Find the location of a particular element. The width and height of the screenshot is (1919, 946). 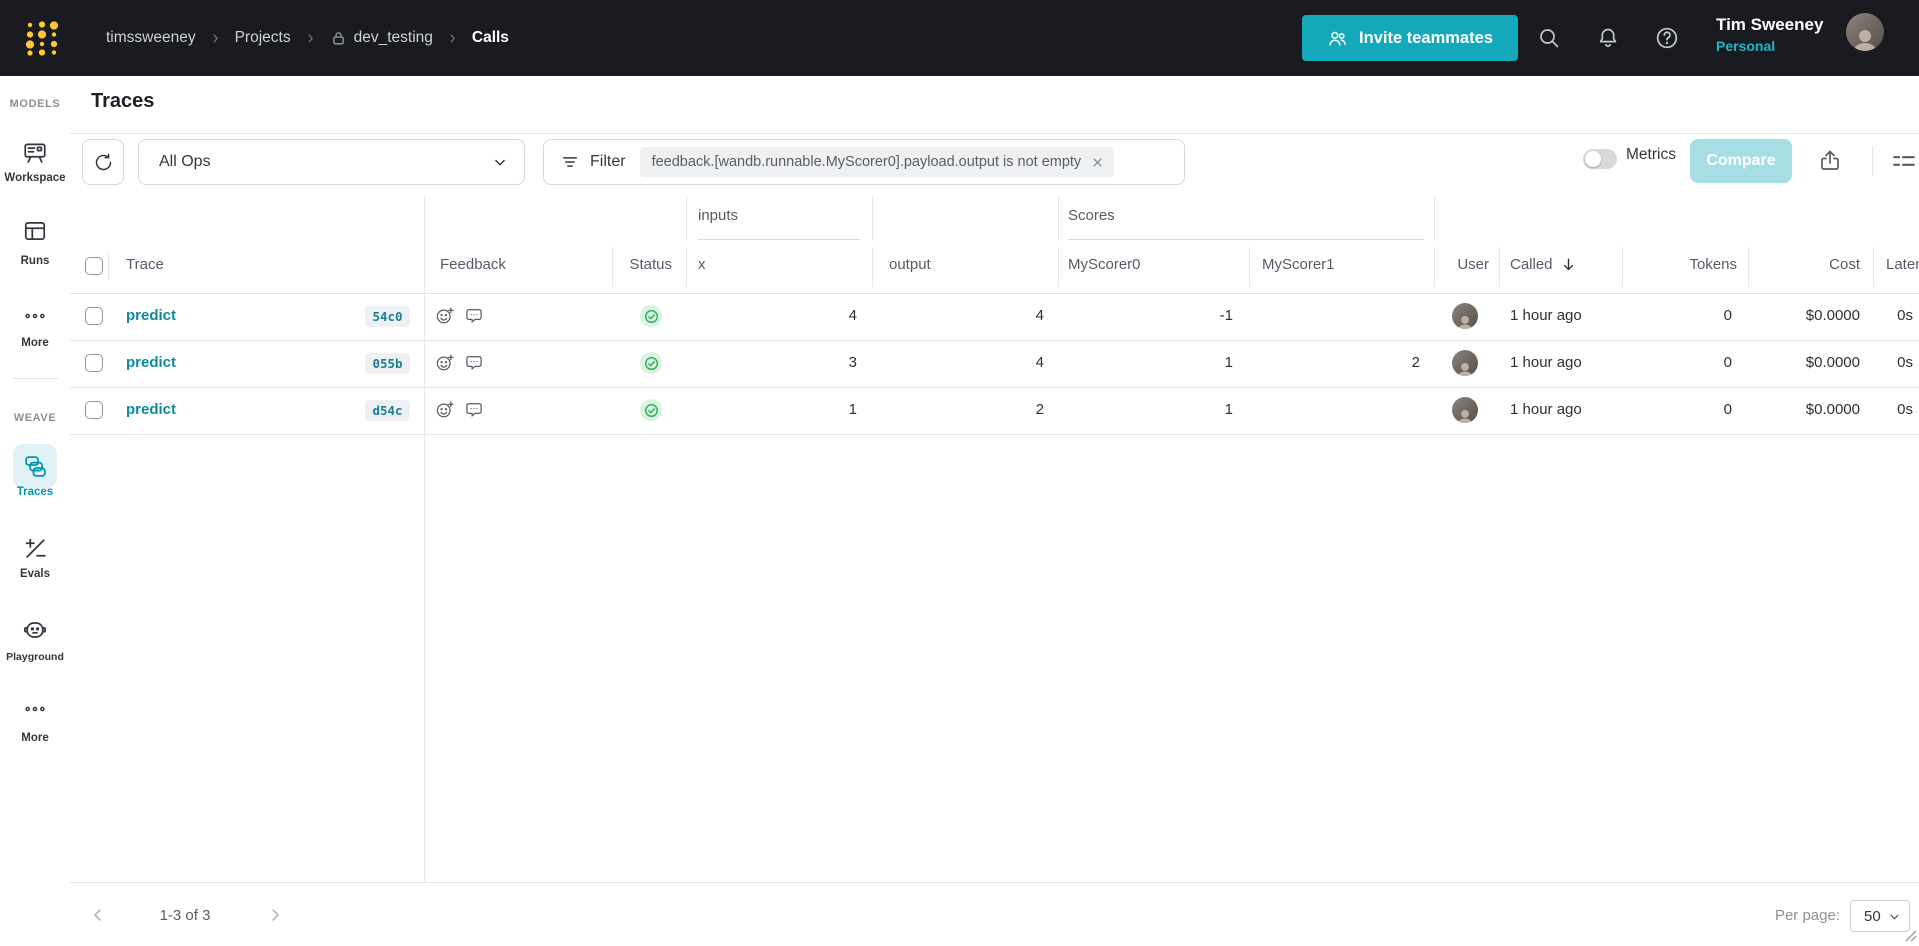

column-header-user: User is located at coordinates (1473, 264).